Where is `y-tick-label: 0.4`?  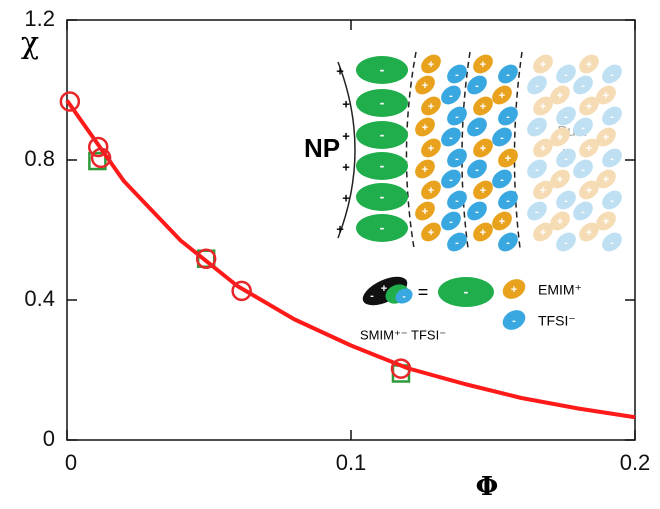
y-tick-label: 0.4 is located at coordinates (39, 298).